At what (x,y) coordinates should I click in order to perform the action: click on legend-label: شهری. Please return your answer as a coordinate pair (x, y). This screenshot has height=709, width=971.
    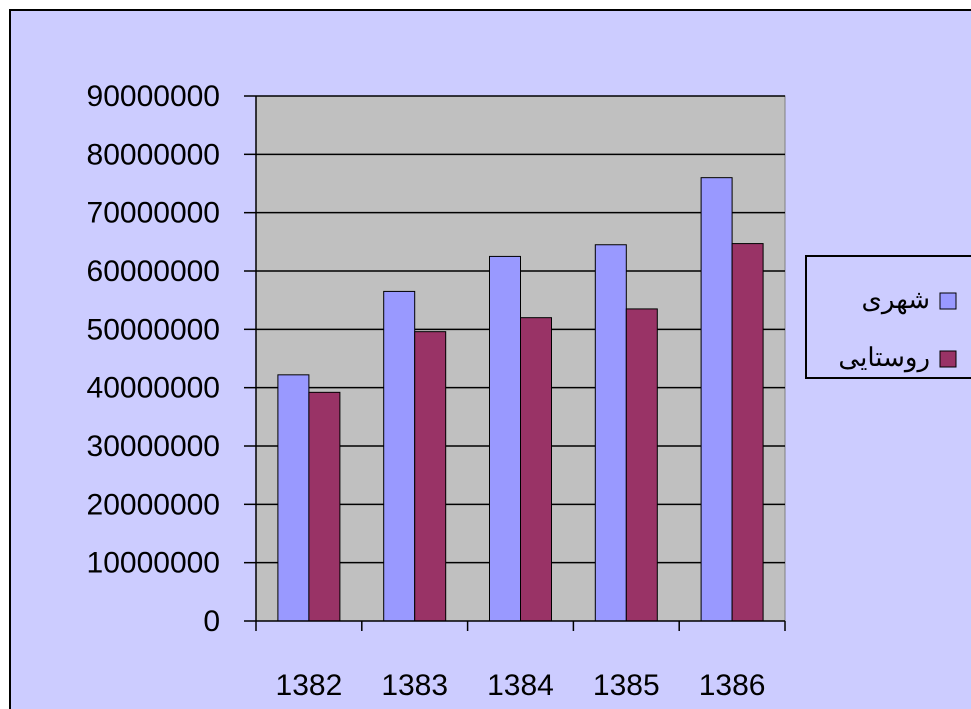
    Looking at the image, I should click on (896, 299).